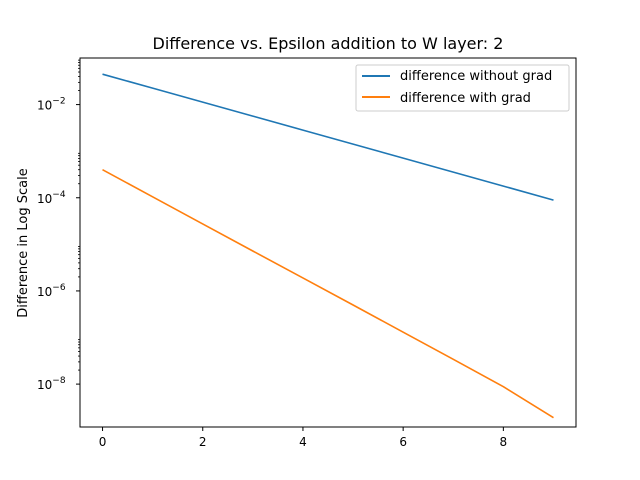 Image resolution: width=640 pixels, height=480 pixels. Describe the element at coordinates (59, 288) in the screenshot. I see `y-tick-exponent: −6` at that location.